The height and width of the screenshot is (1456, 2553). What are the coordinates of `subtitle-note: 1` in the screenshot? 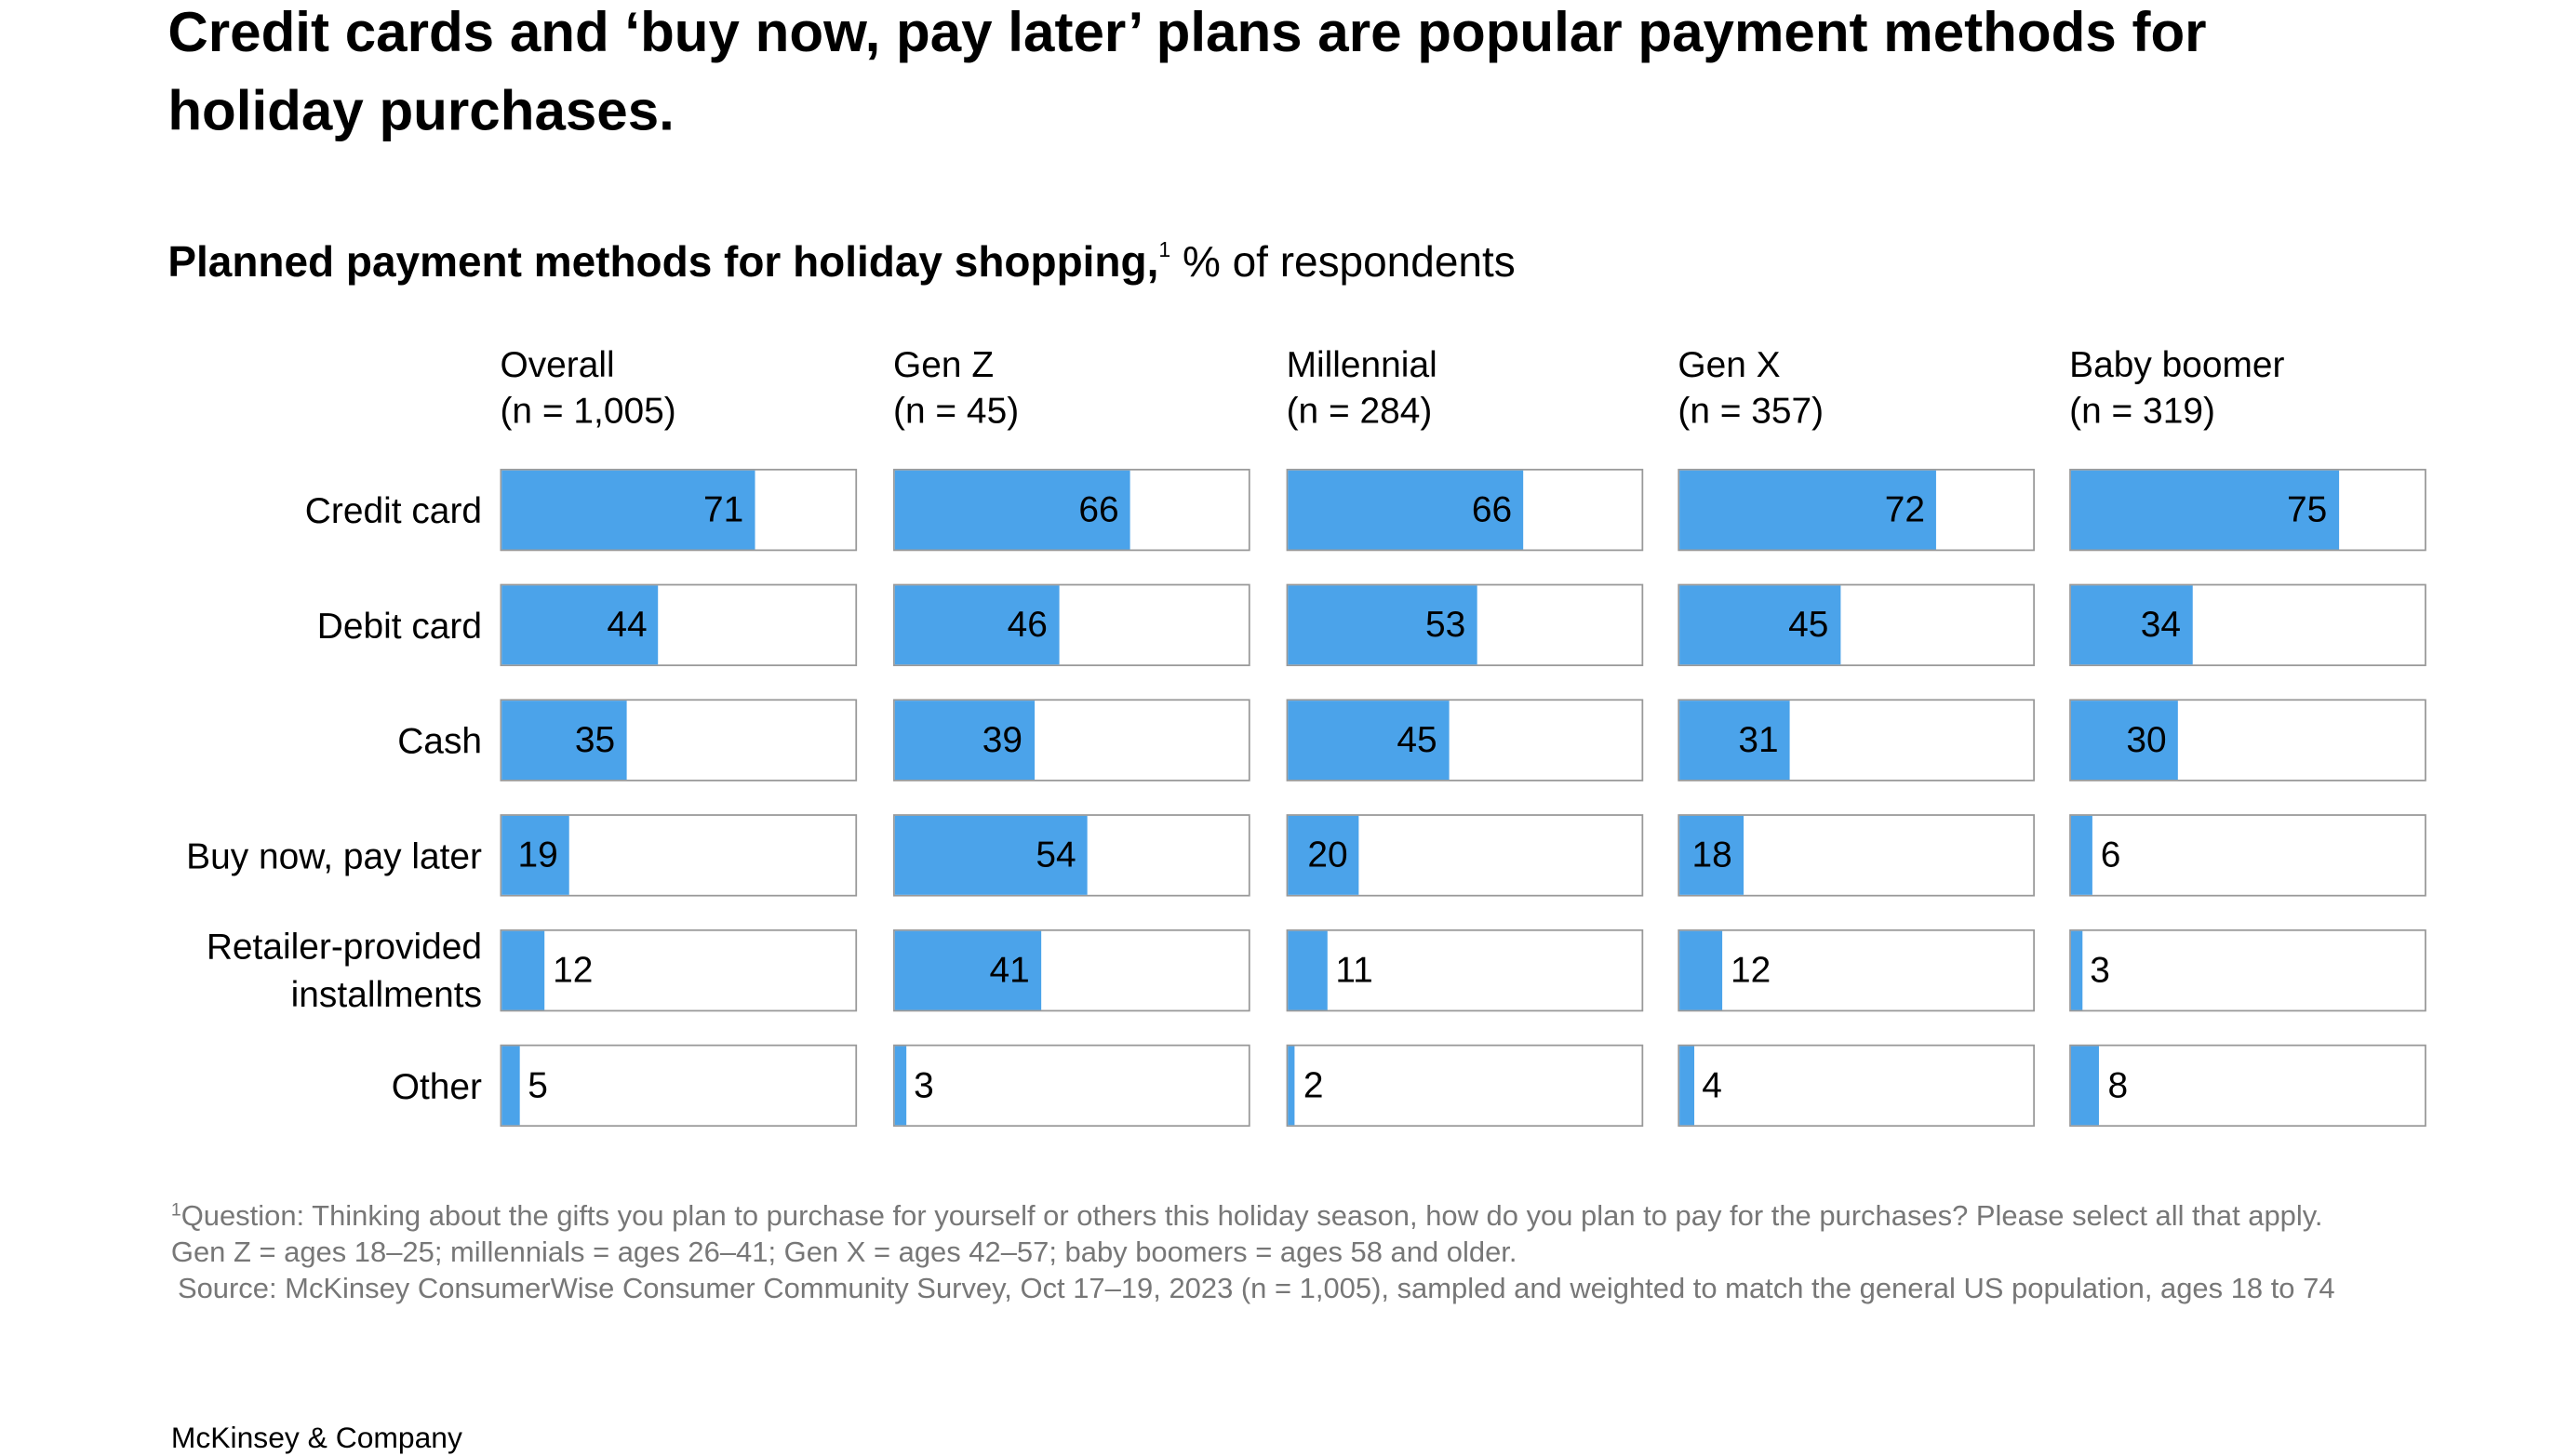 It's located at (1164, 249).